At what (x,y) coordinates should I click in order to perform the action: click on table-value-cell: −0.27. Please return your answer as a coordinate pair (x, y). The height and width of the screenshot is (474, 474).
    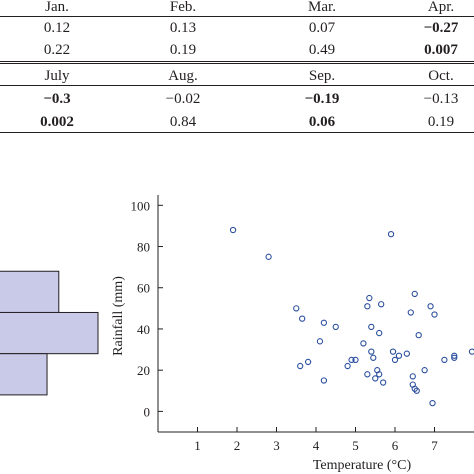
    Looking at the image, I should click on (441, 28).